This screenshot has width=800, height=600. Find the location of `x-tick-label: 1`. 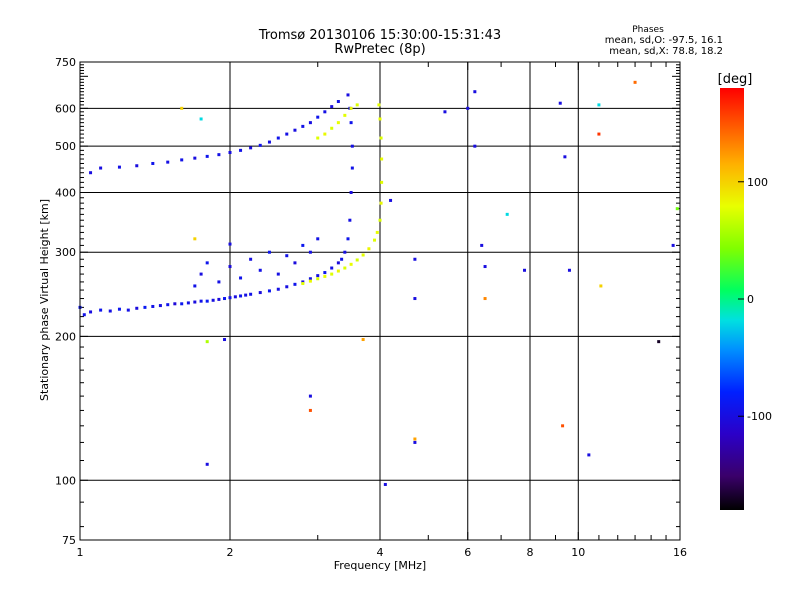

x-tick-label: 1 is located at coordinates (80, 552).